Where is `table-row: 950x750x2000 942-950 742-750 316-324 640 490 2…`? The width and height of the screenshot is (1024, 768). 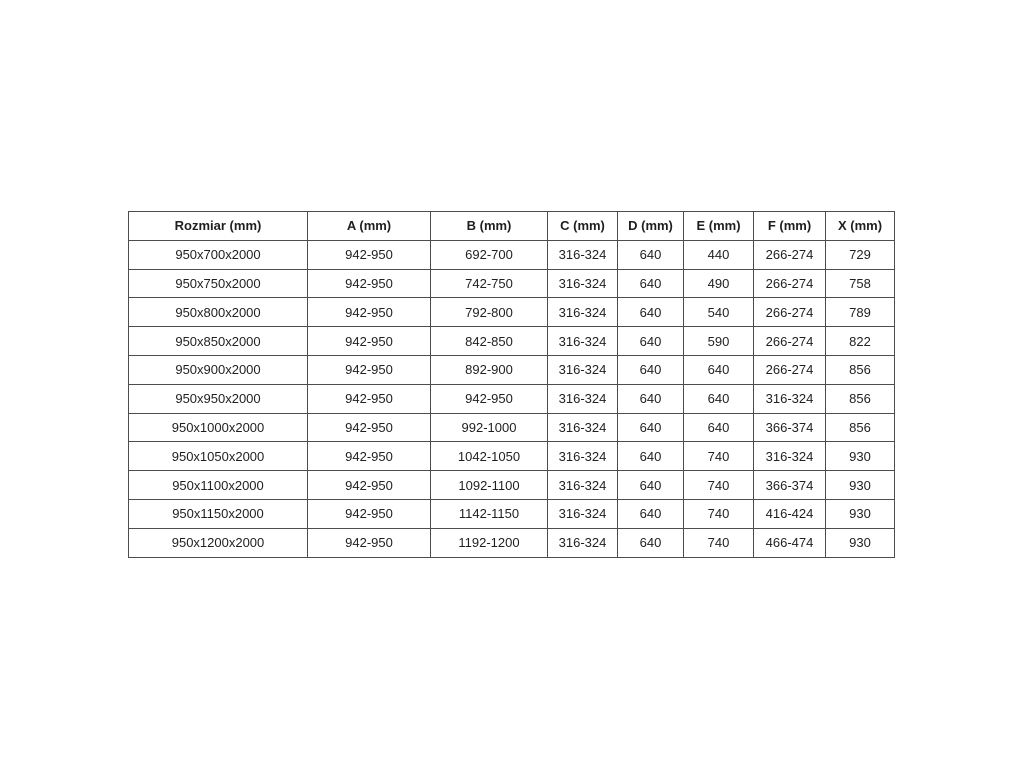 table-row: 950x750x2000 942-950 742-750 316-324 640 490 2… is located at coordinates (511, 283).